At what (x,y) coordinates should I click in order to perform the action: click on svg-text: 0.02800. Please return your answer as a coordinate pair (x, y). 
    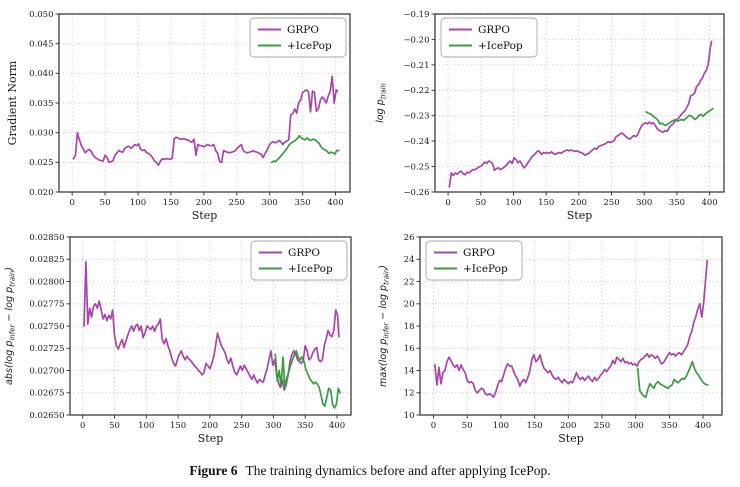
    Looking at the image, I should click on (46, 282).